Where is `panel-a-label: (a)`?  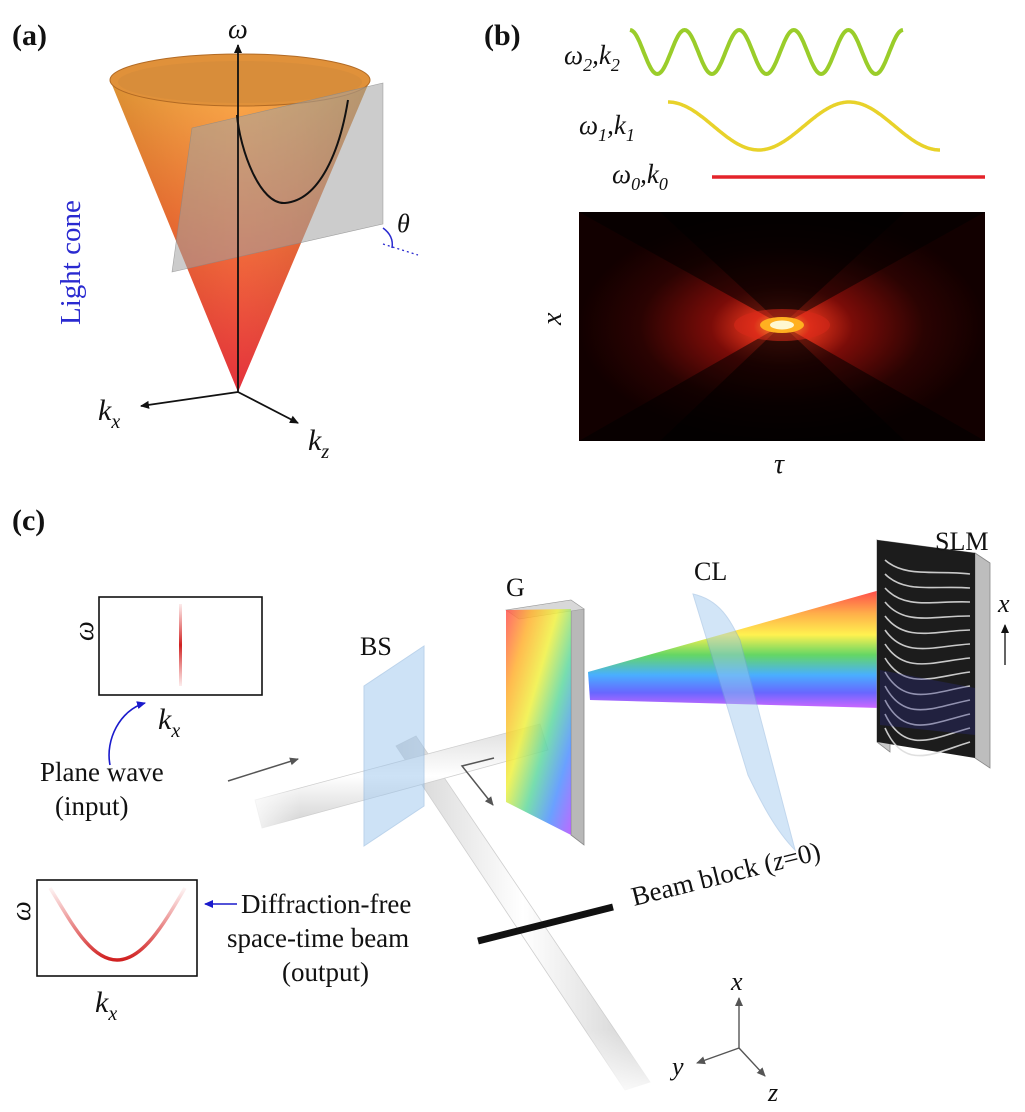
panel-a-label: (a) is located at coordinates (29, 35).